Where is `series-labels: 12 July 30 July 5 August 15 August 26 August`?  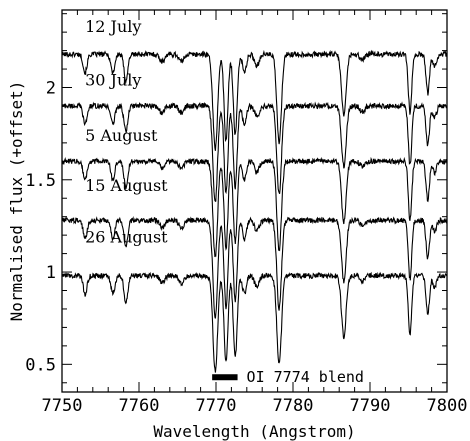
series-labels: 12 July 30 July 5 August 15 August 26 August is located at coordinates (126, 131).